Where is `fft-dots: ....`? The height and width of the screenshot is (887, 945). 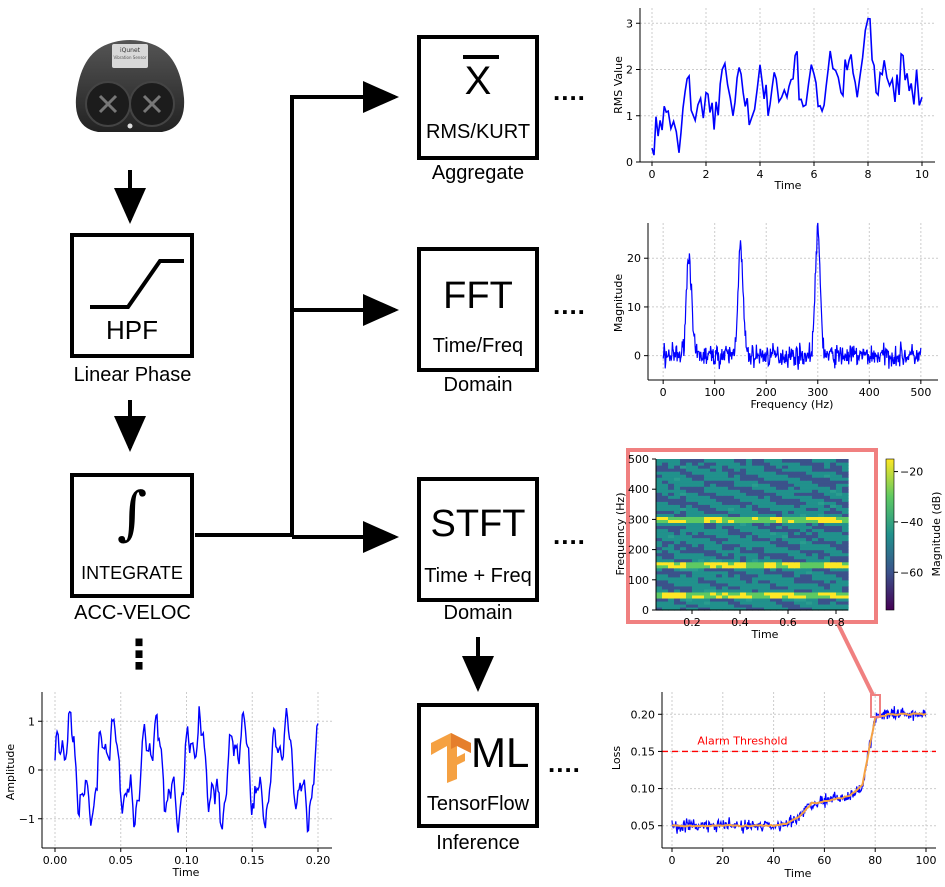
fft-dots: .... is located at coordinates (569, 305).